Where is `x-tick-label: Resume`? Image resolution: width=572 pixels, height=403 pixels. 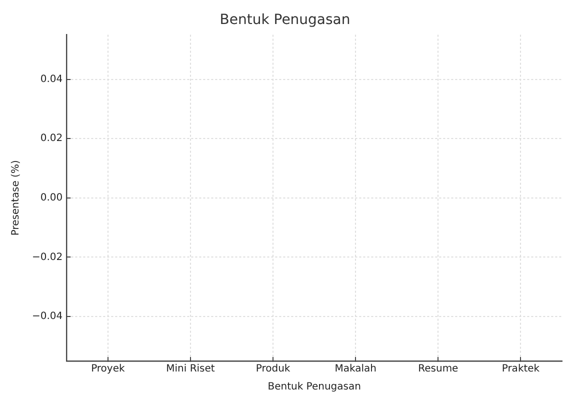 x-tick-label: Resume is located at coordinates (438, 369).